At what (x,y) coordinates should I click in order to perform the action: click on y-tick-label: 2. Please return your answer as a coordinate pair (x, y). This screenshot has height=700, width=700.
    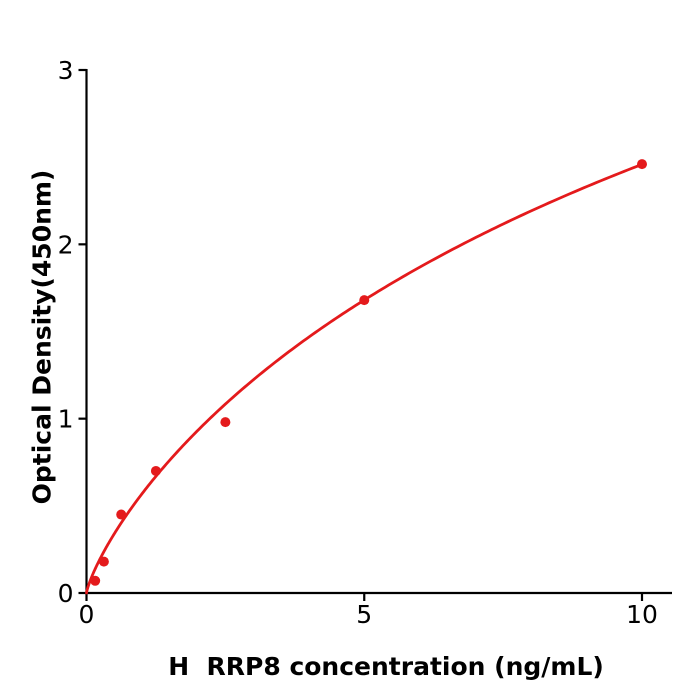
    Looking at the image, I should click on (66, 244).